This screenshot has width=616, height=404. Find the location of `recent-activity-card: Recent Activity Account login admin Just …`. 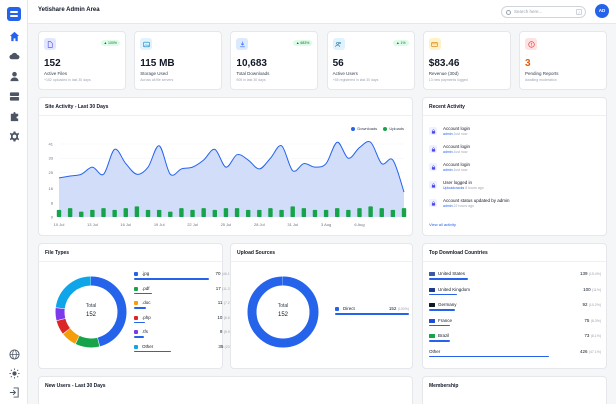

recent-activity-card: Recent Activity Account login admin Just … is located at coordinates (514, 166).